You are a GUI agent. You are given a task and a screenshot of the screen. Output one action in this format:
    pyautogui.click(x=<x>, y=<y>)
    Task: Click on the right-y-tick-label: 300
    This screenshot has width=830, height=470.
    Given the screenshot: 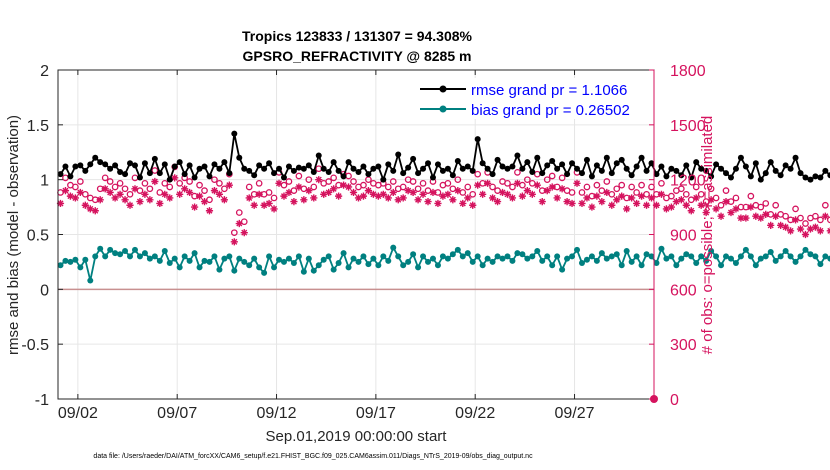 What is the action you would take?
    pyautogui.click(x=683, y=345)
    